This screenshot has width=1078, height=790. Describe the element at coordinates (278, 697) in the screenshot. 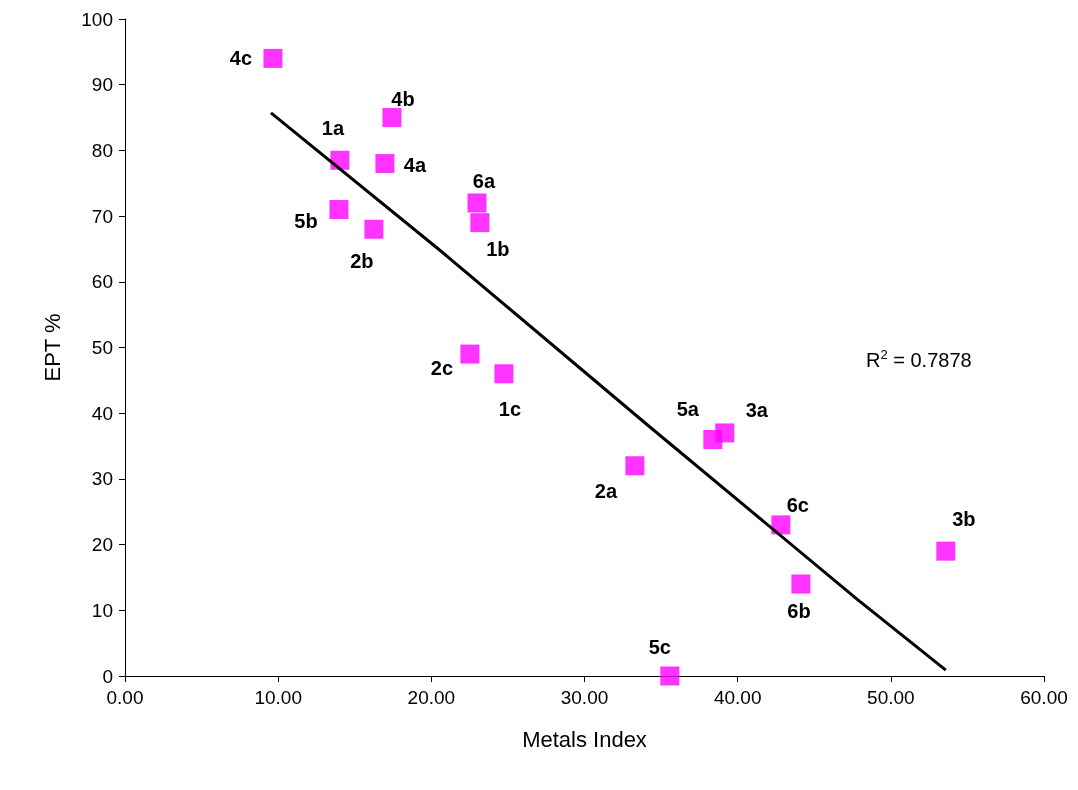

I see `x-tick-label: 10.00` at that location.